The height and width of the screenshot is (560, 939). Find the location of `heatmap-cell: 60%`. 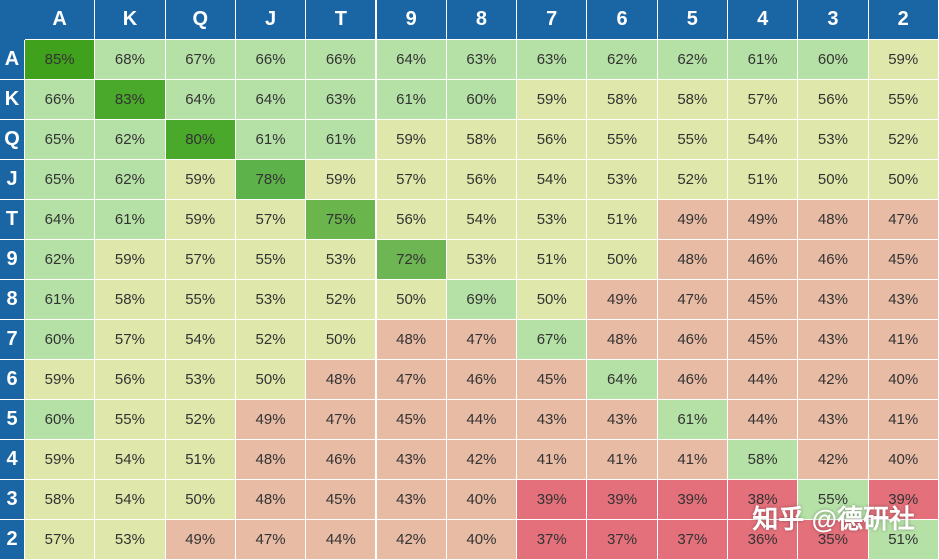

heatmap-cell: 60% is located at coordinates (833, 60).